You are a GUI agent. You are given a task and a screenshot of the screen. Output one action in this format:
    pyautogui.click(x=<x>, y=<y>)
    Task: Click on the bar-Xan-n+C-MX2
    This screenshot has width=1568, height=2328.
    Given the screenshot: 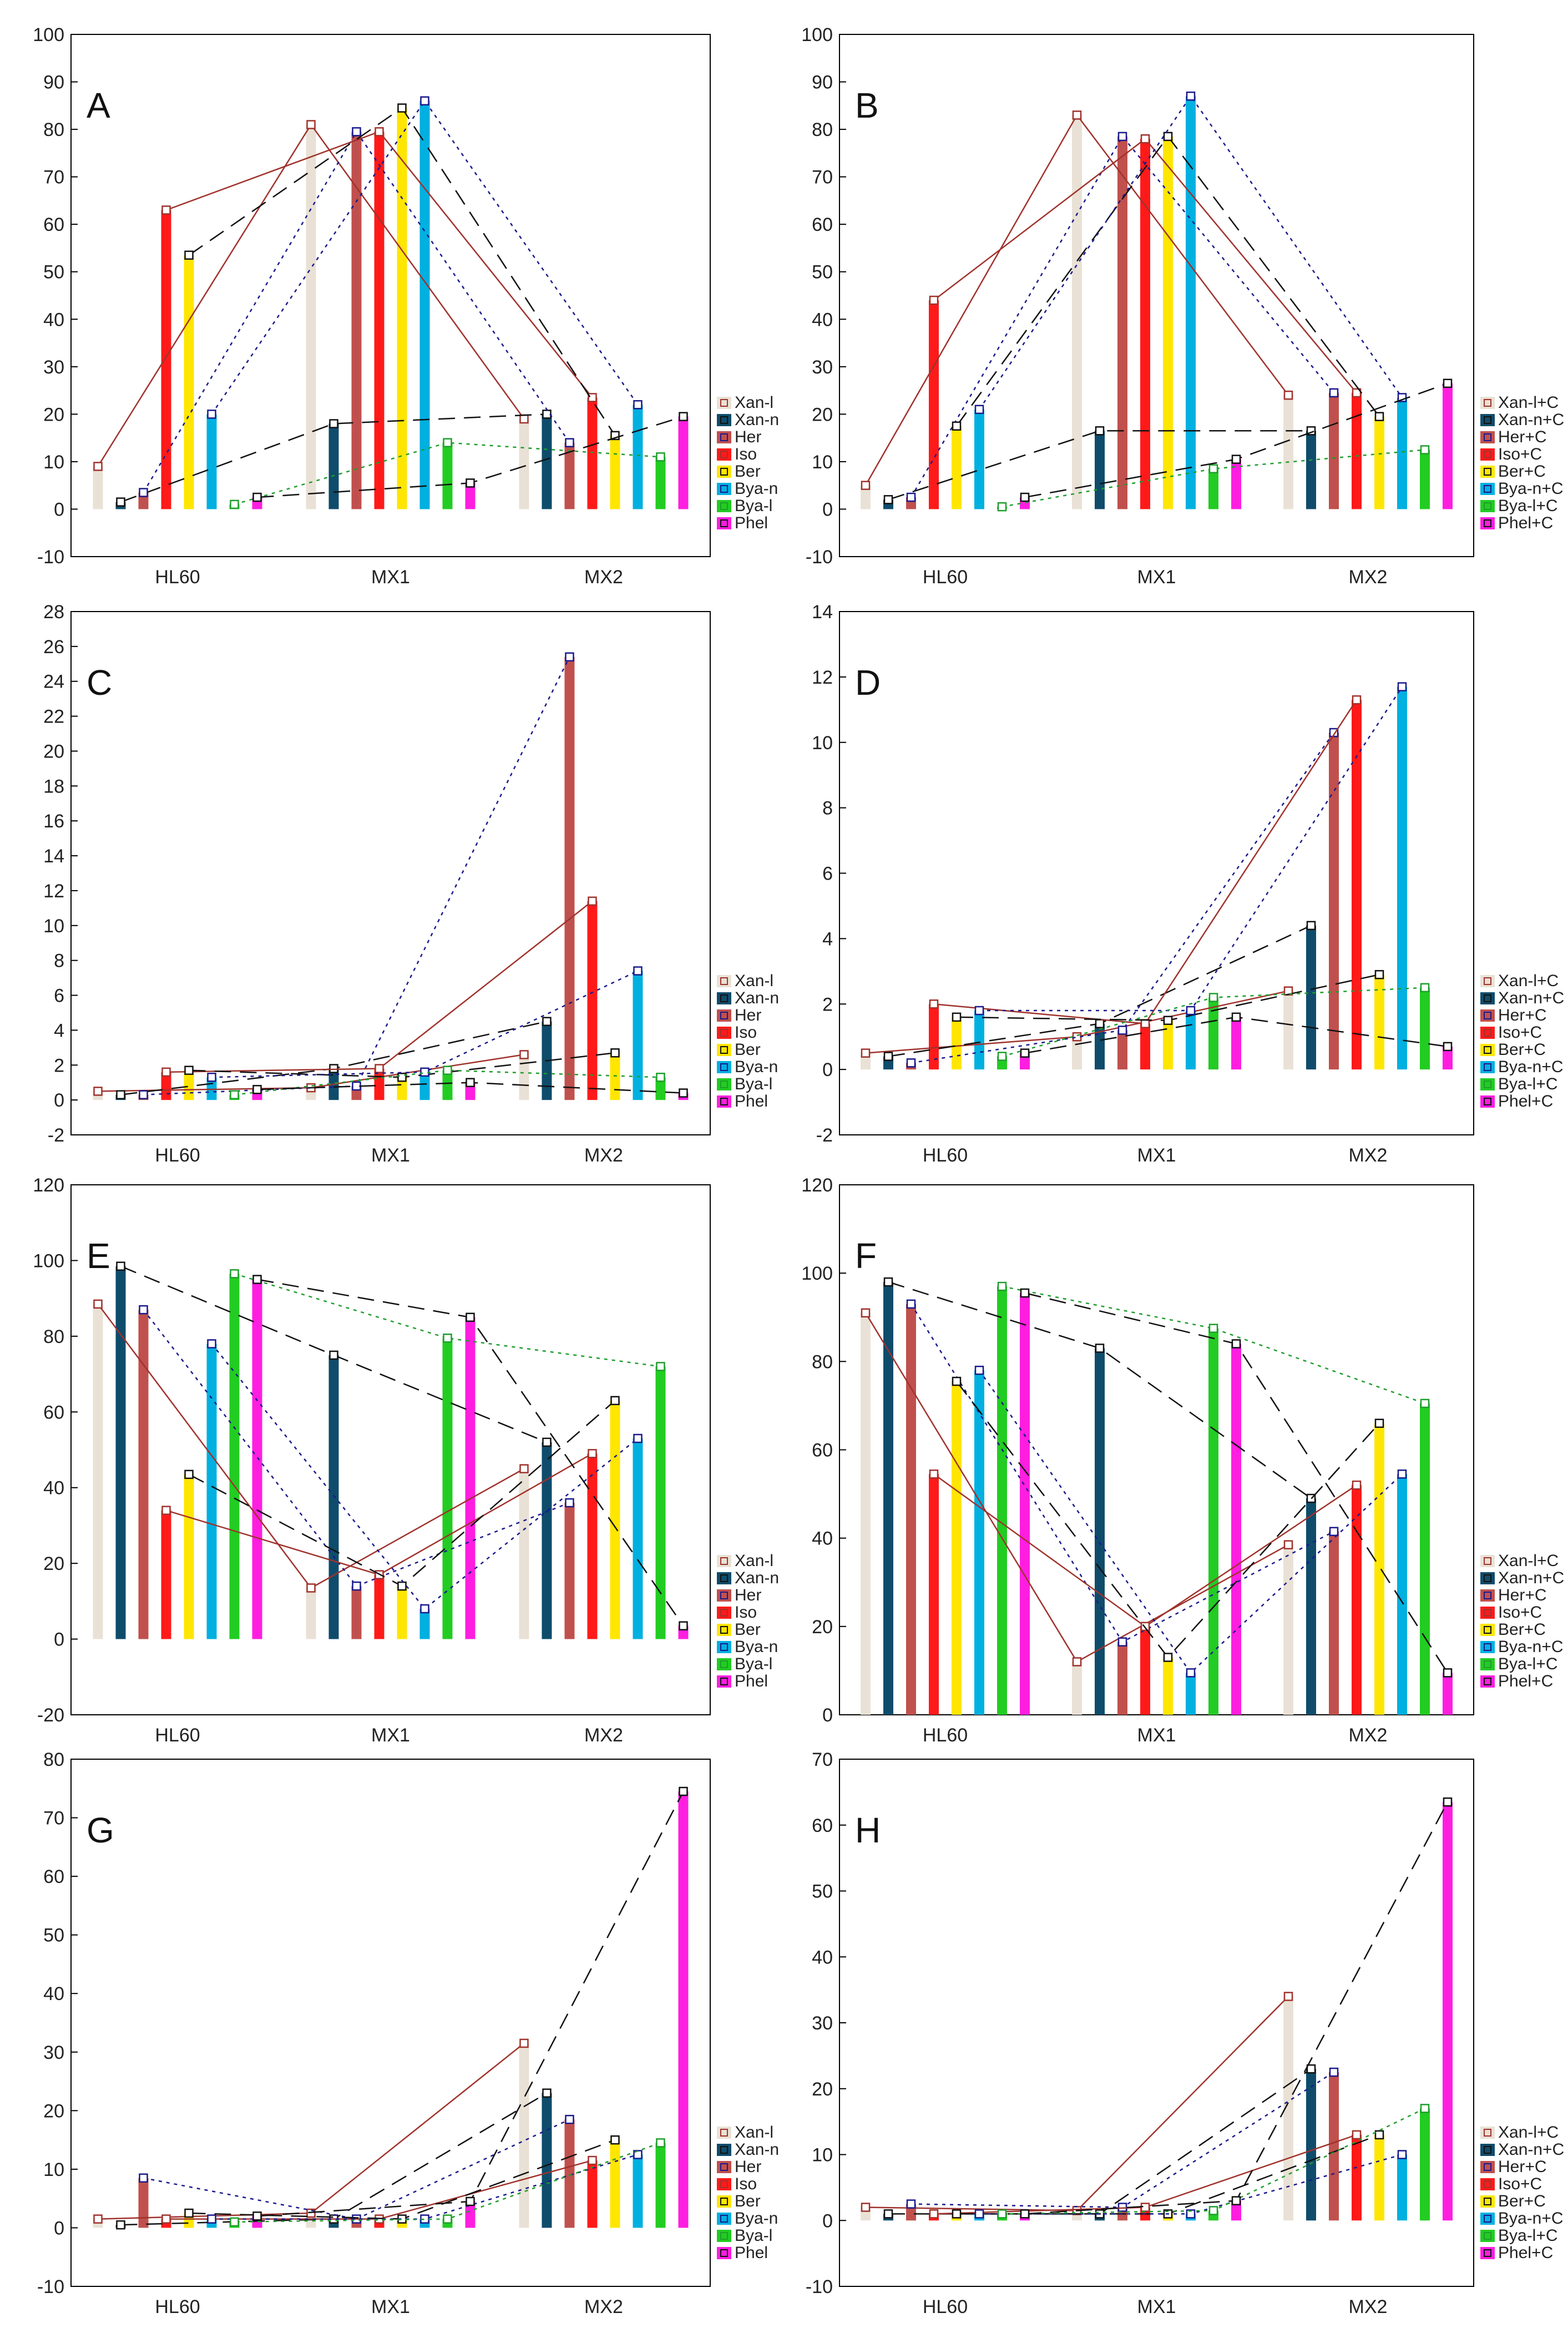 What is the action you would take?
    pyautogui.click(x=1311, y=1607)
    